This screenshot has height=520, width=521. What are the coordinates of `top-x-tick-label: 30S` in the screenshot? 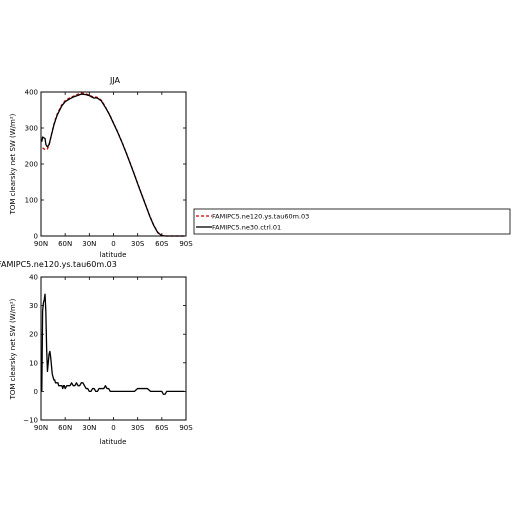 It's located at (138, 244).